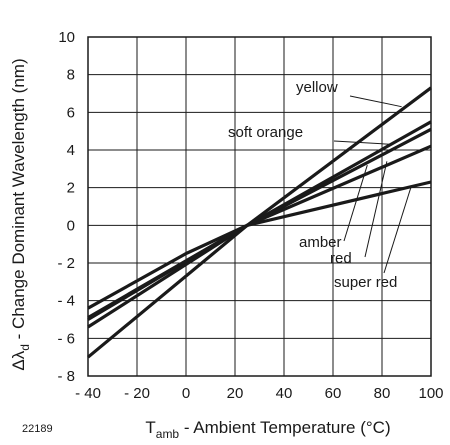 This screenshot has height=445, width=450. I want to click on y-tick-label: - 8, so click(66, 376).